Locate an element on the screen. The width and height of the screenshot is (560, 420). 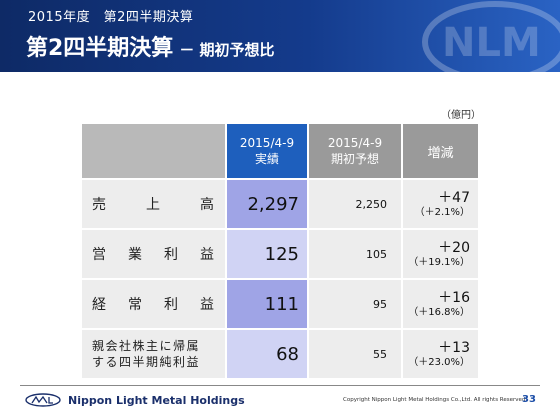
header-plan-period: 2015/4-9 is located at coordinates (355, 143).